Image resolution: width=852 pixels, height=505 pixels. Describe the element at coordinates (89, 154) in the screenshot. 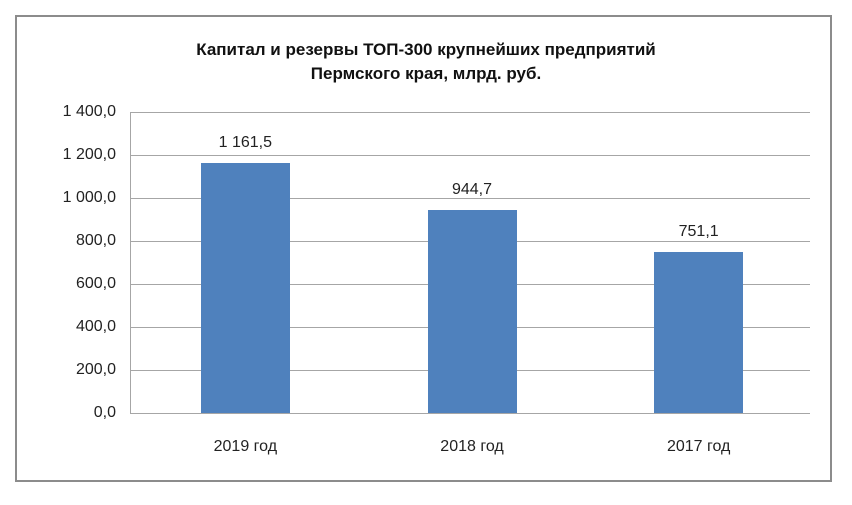

I see `y-tick-label: 1 200,0` at that location.